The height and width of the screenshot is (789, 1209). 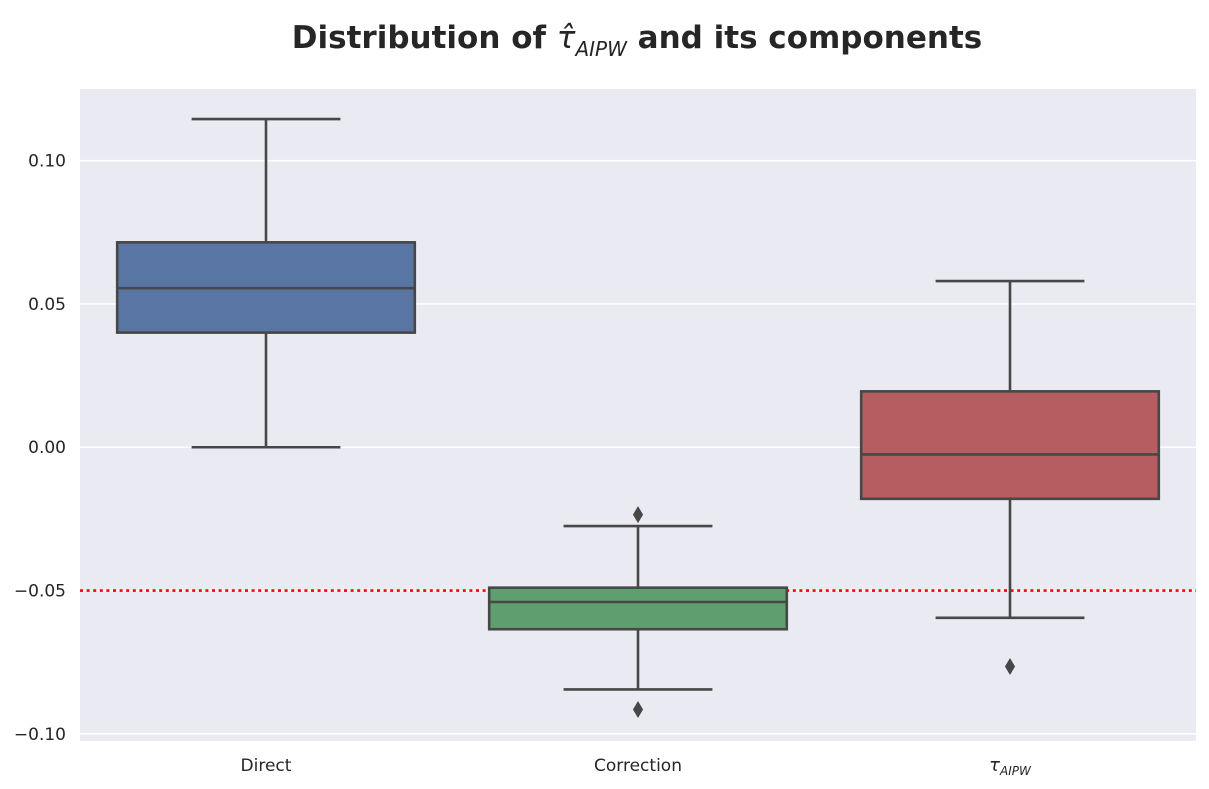 I want to click on x-category-subscript: AIPW, so click(x=1015, y=771).